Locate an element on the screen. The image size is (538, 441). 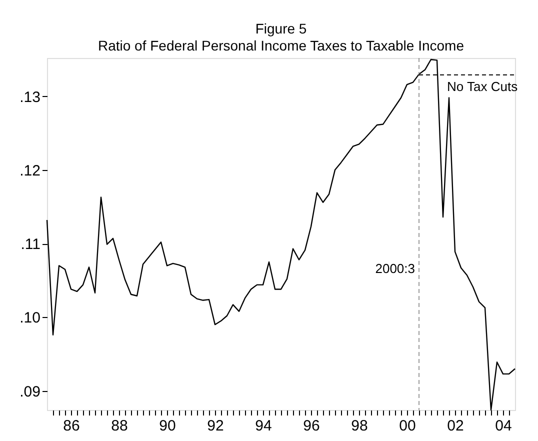
y-tick-label: .12 is located at coordinates (30, 171).